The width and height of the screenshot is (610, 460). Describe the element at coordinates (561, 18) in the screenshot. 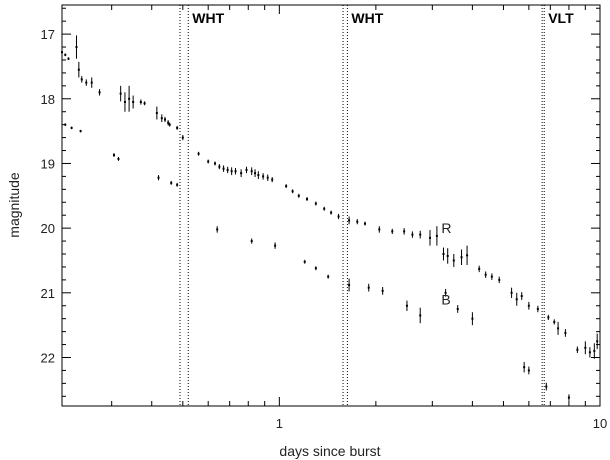

I see `marker-label: VLT` at that location.